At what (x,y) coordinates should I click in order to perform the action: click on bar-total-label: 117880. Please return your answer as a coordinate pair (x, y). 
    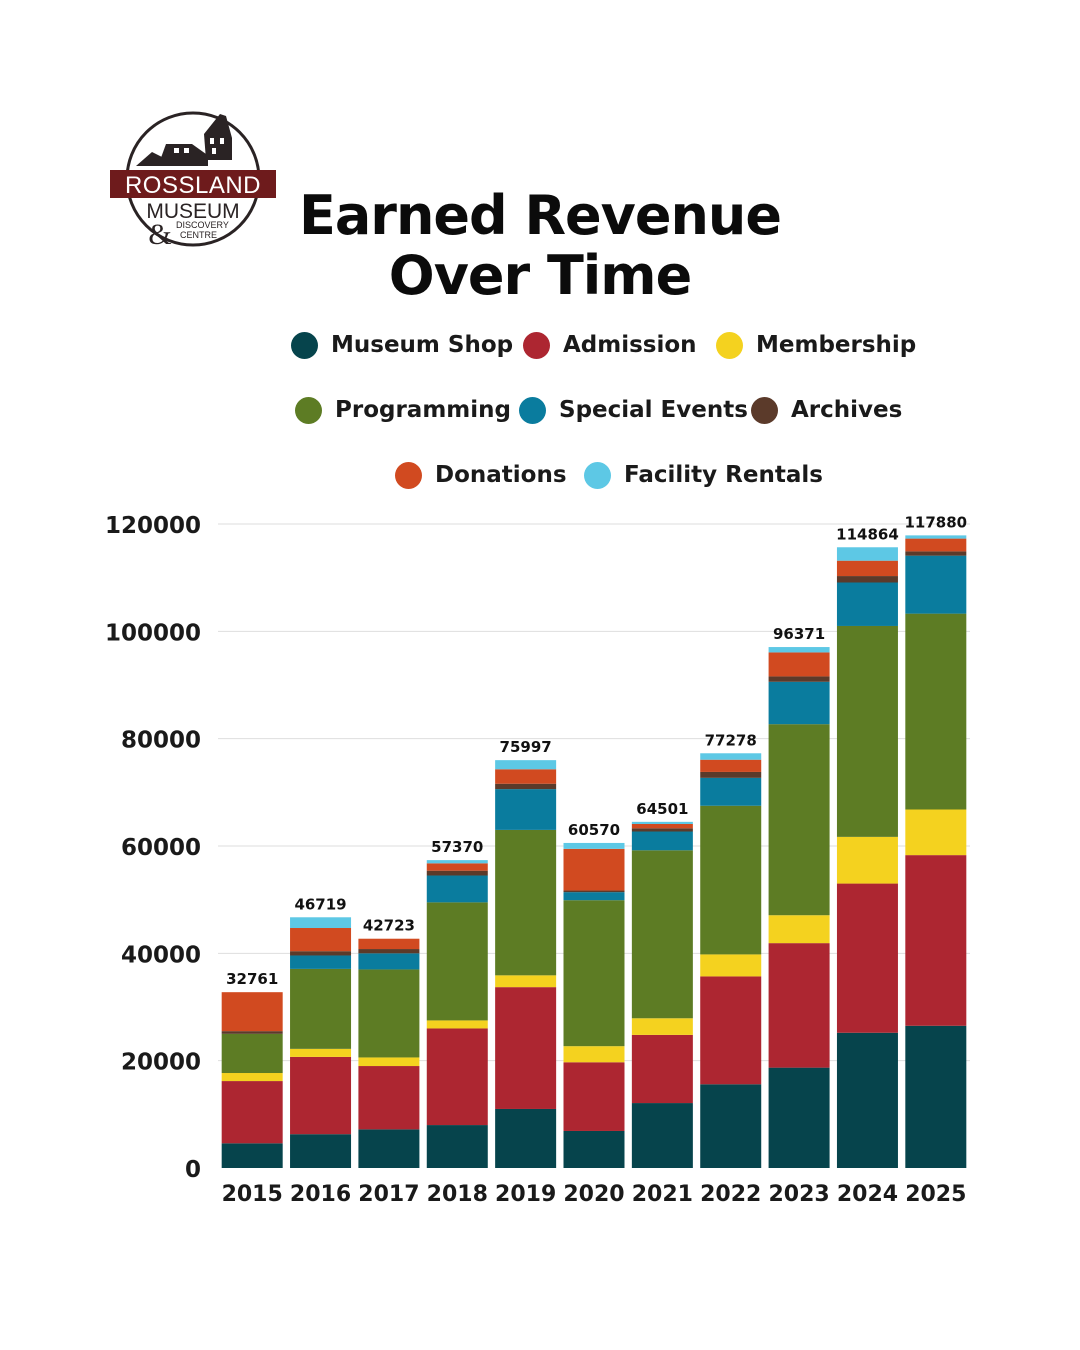
    Looking at the image, I should click on (936, 522).